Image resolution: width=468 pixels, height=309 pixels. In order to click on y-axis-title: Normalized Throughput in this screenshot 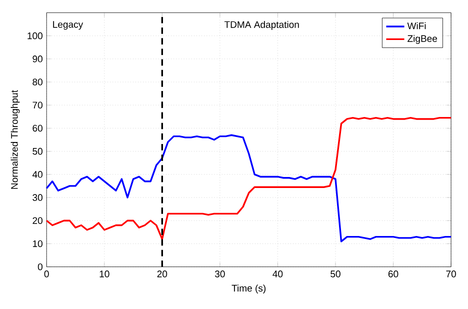, I will do `click(15, 139)`.